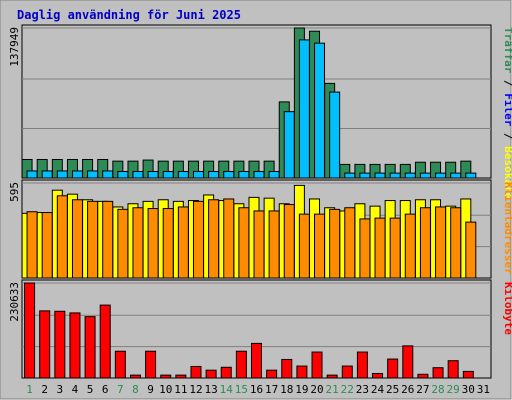  What do you see at coordinates (407, 389) in the screenshot?
I see `x-tick-label-day-26: 26` at bounding box center [407, 389].